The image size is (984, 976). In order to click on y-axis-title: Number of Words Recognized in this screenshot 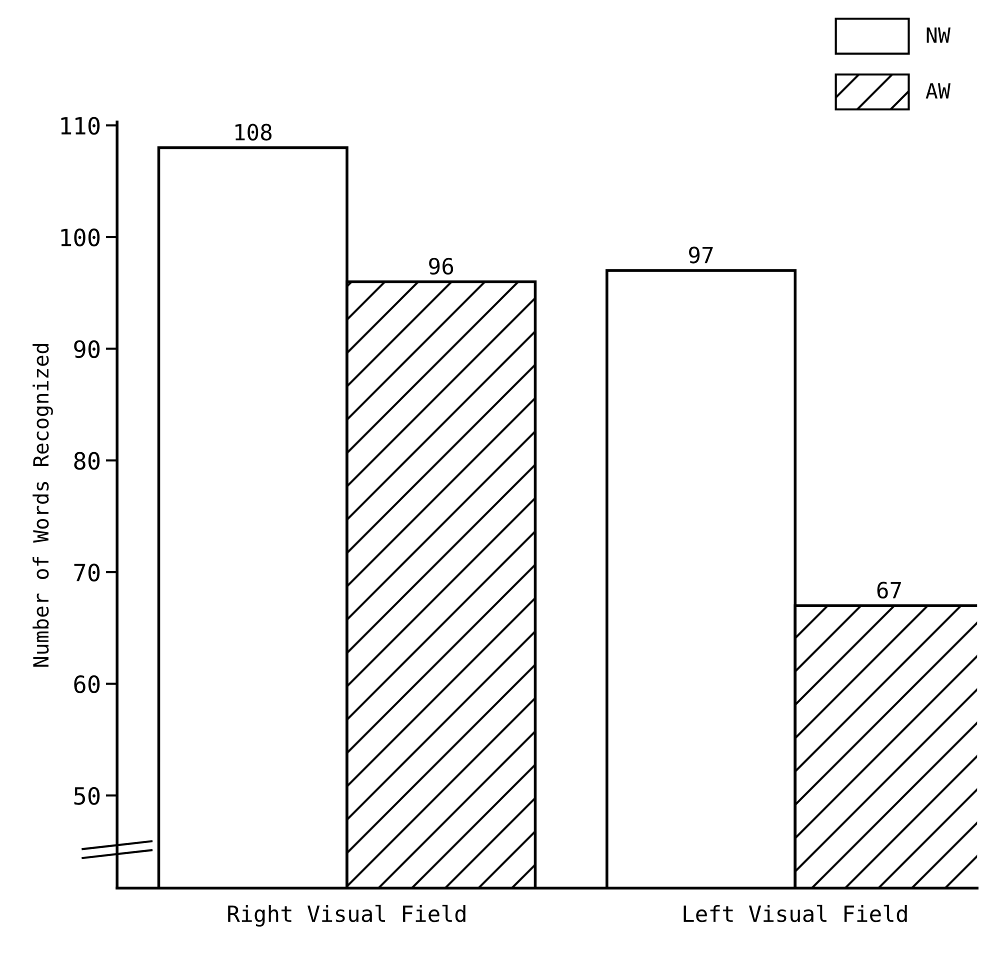, I will do `click(42, 505)`.